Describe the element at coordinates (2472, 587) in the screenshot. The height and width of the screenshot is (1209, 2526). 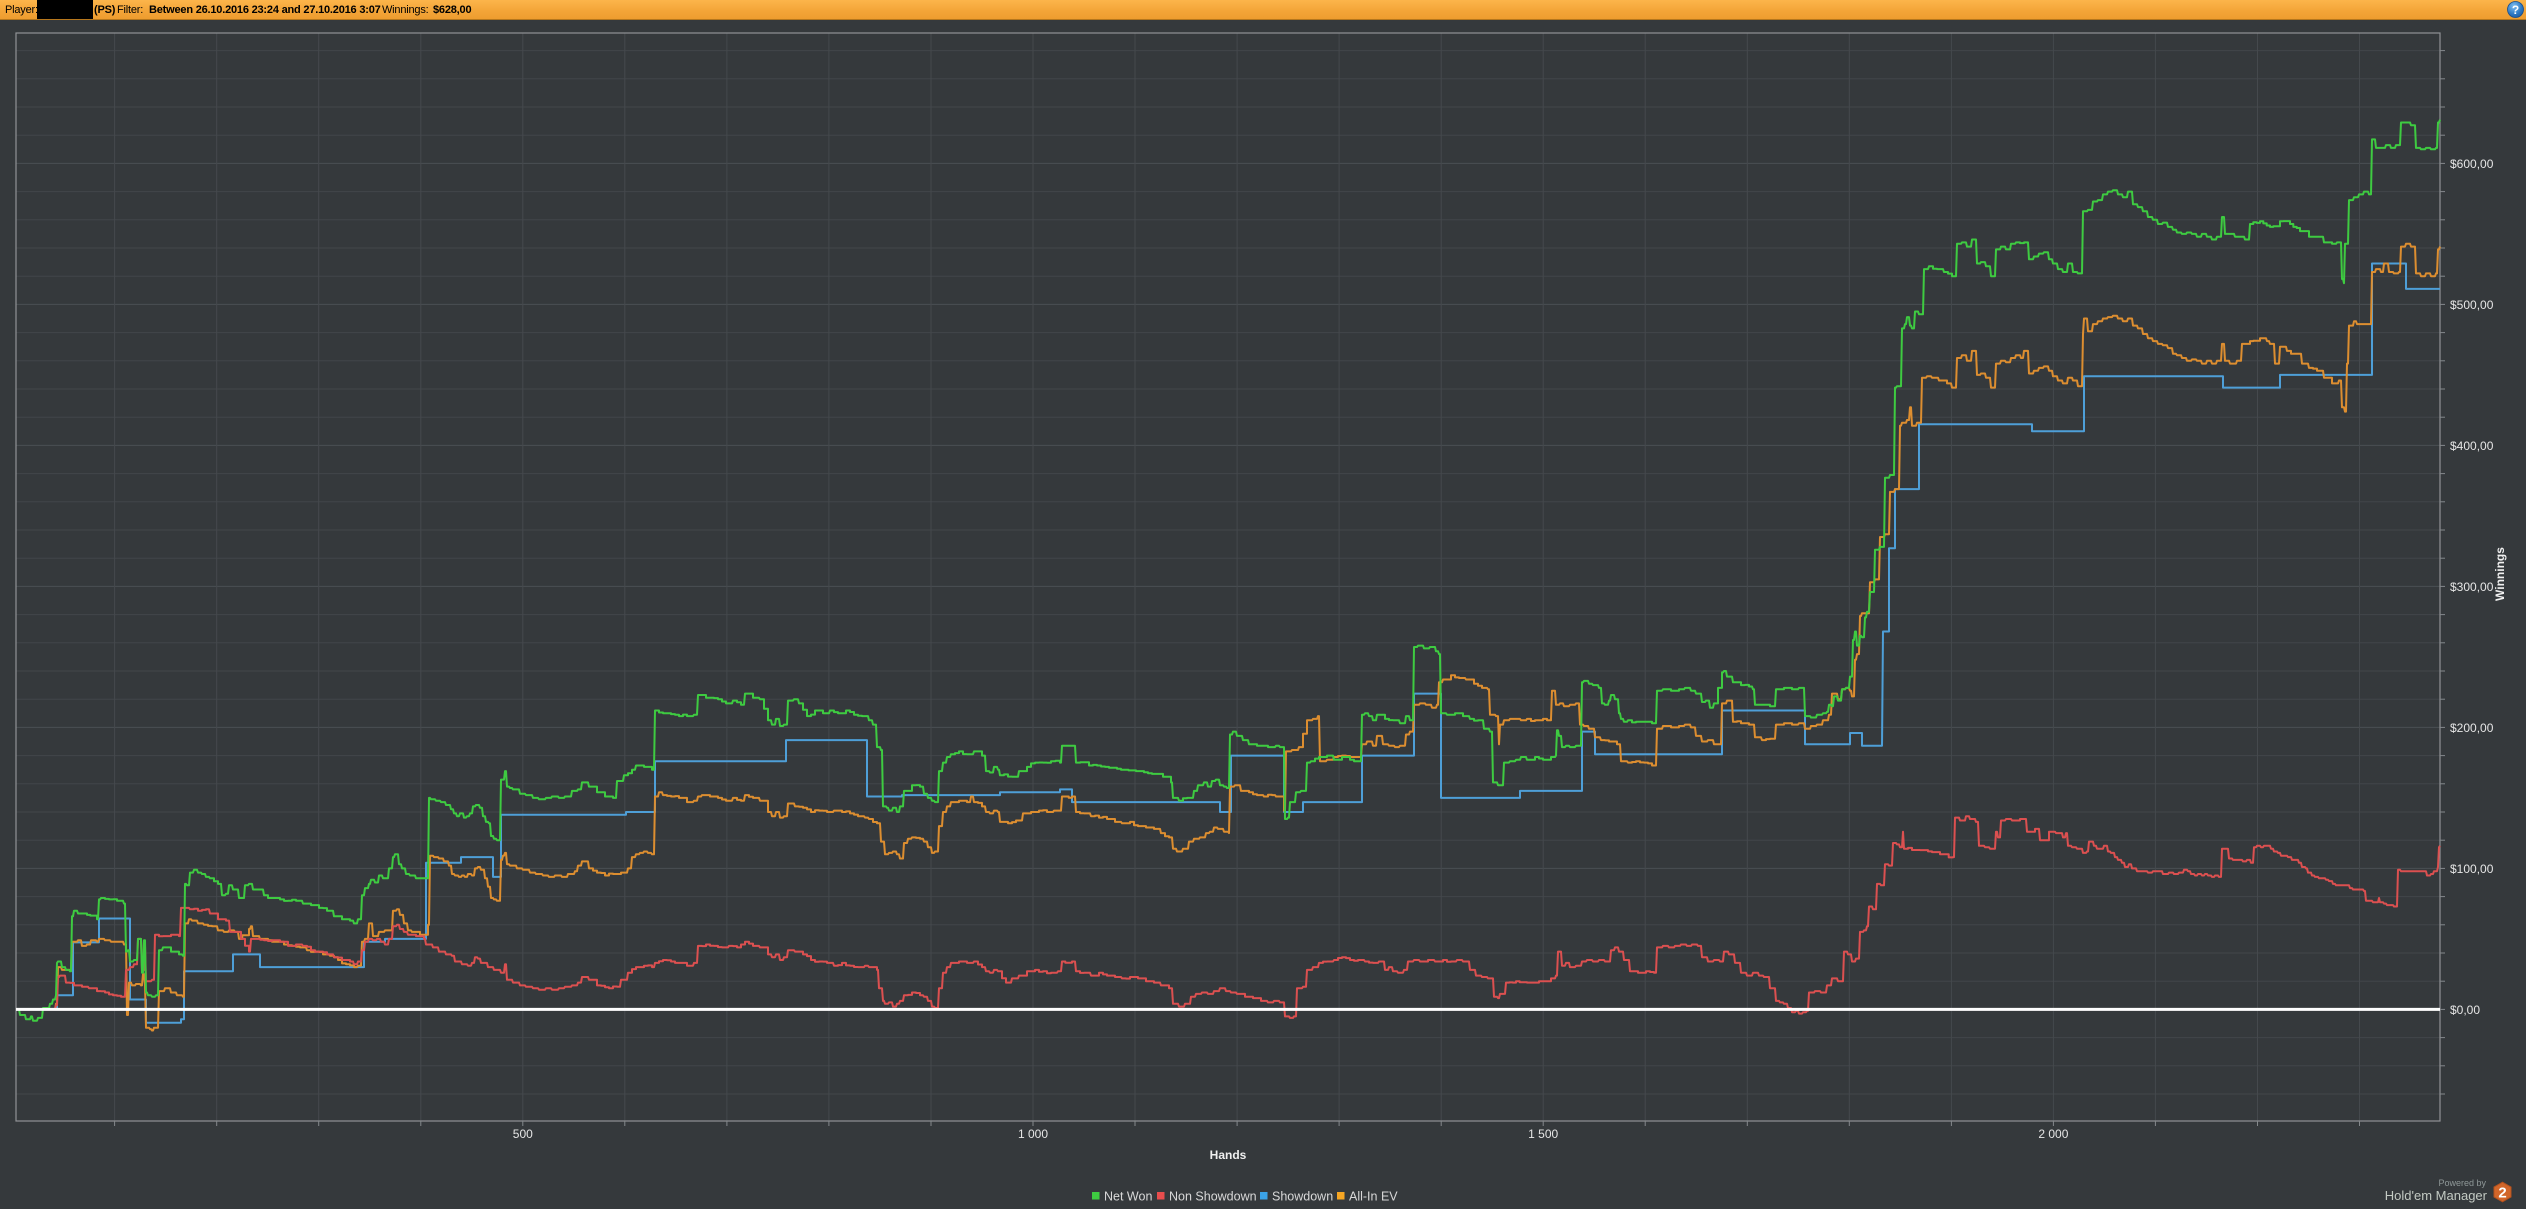
I see `svg-text: $300,00` at that location.